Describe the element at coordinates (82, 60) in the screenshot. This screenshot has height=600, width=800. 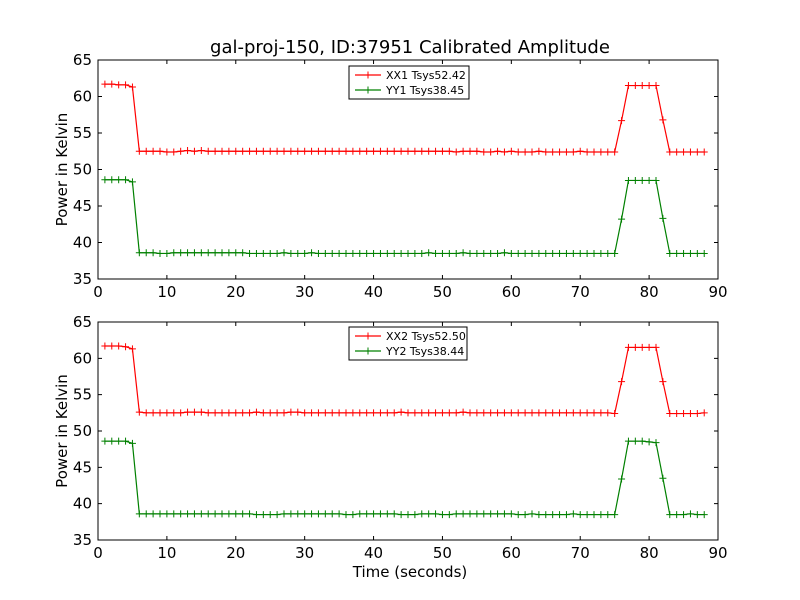
I see `y-tick-label: 65` at that location.